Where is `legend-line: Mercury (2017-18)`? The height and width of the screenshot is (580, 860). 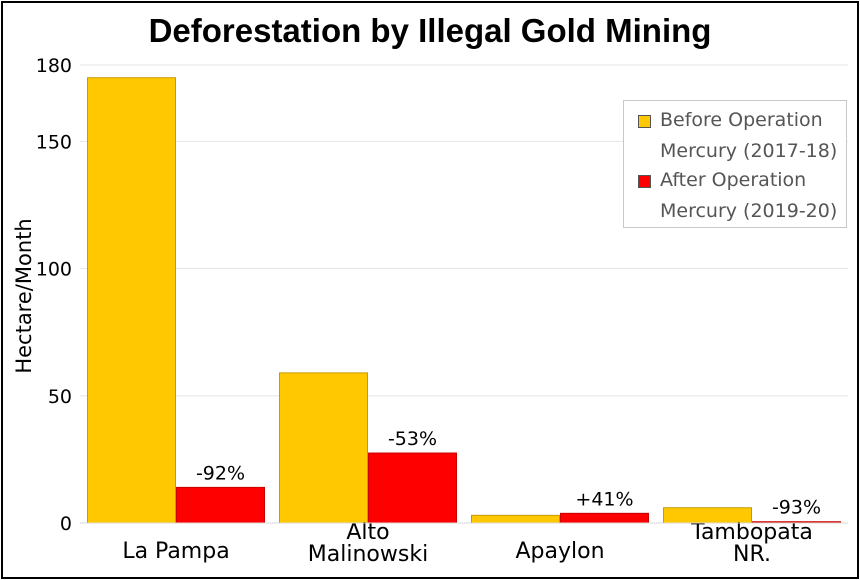
legend-line: Mercury (2017-18) is located at coordinates (749, 151).